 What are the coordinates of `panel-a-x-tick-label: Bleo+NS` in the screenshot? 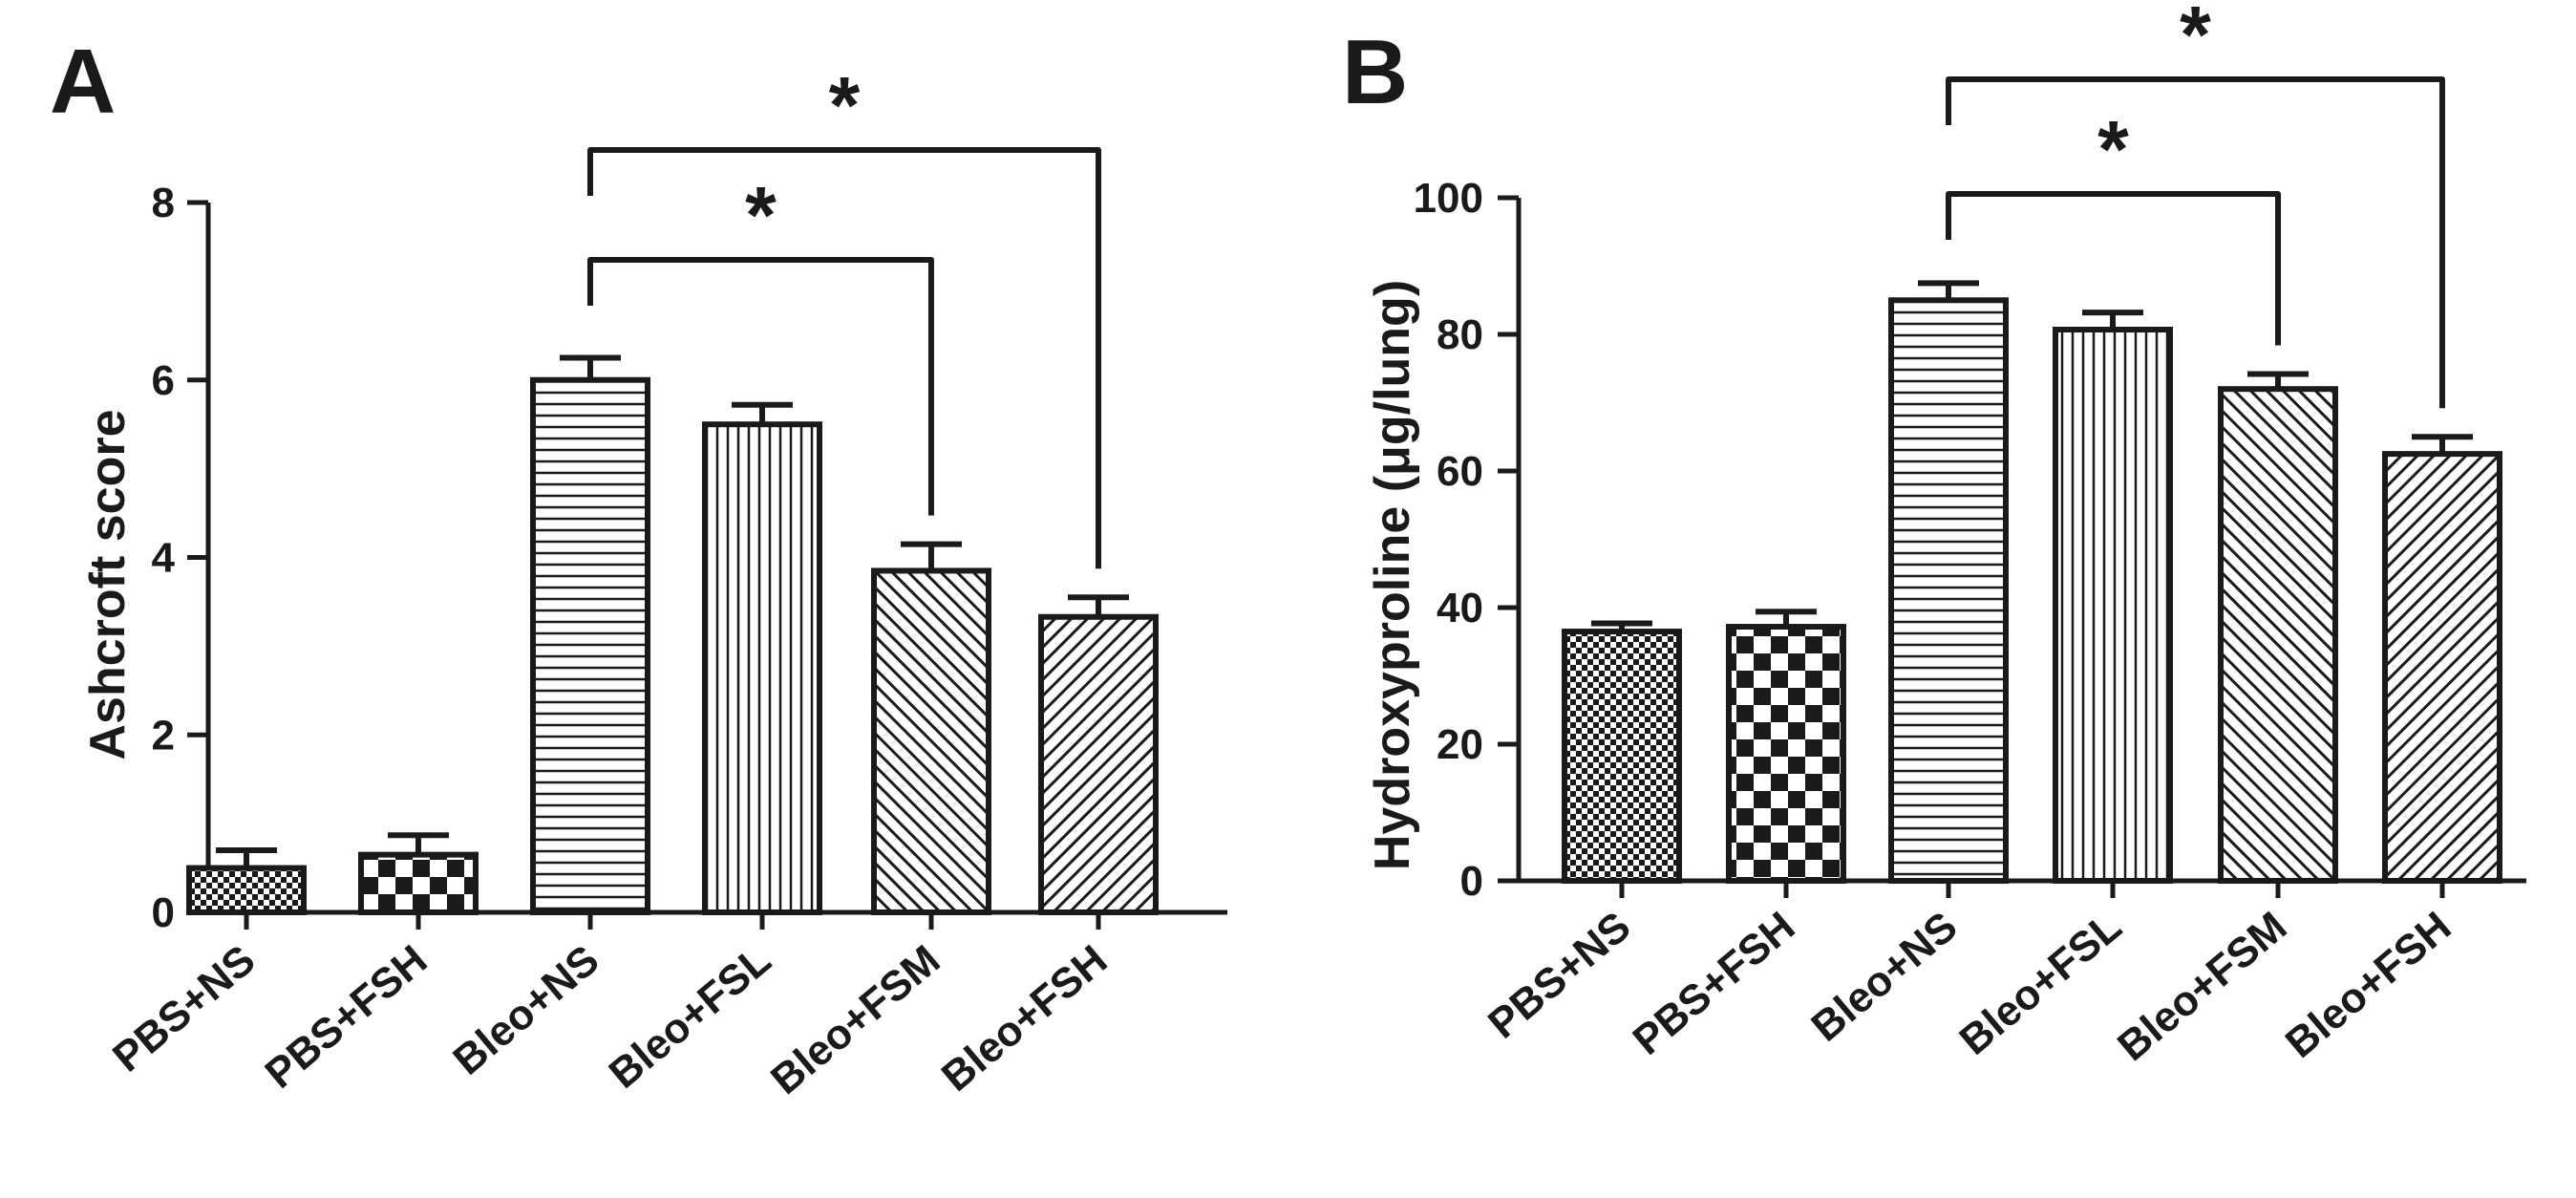 It's located at (525, 1010).